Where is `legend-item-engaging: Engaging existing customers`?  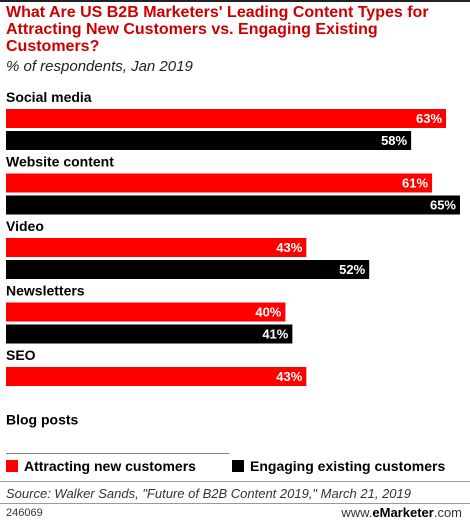 legend-item-engaging: Engaging existing customers is located at coordinates (338, 466).